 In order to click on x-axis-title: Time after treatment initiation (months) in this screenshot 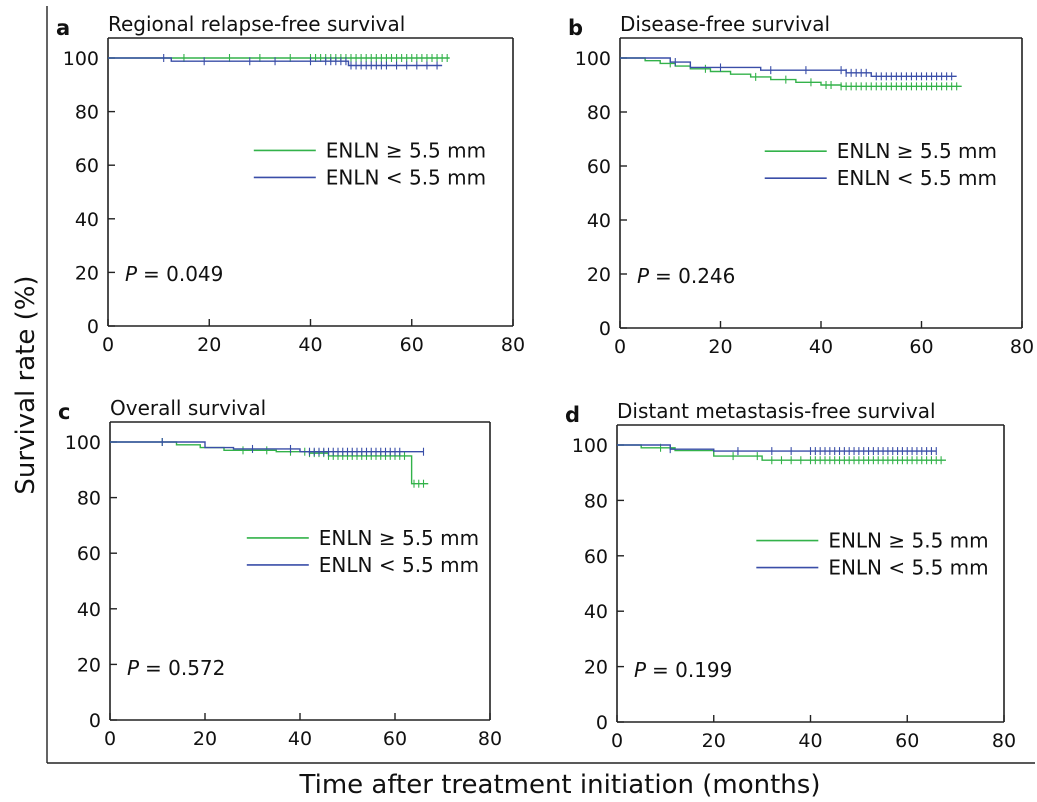, I will do `click(560, 785)`.